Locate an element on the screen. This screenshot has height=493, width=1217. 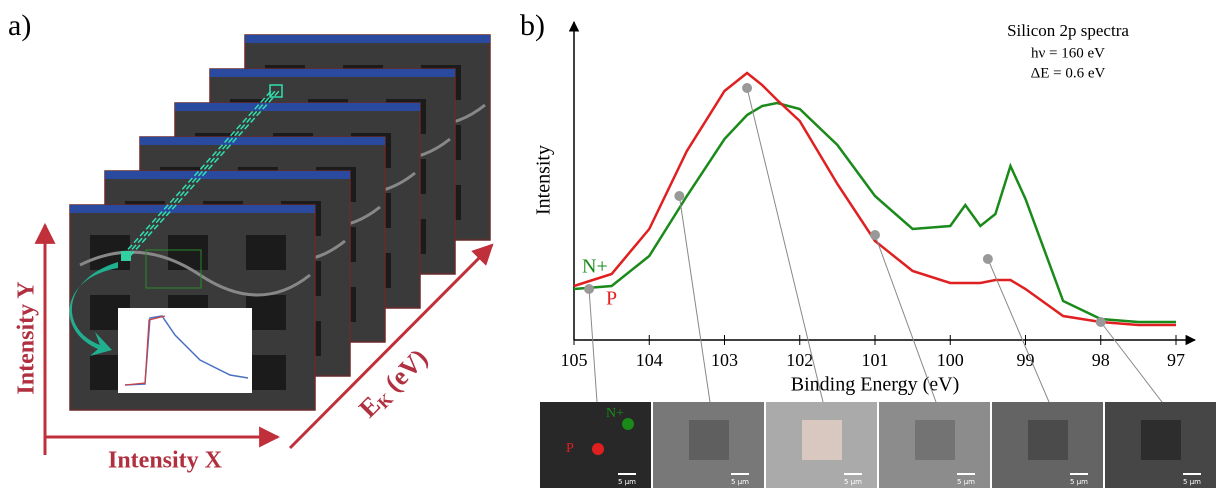
x-tick-label: 101 is located at coordinates (875, 360).